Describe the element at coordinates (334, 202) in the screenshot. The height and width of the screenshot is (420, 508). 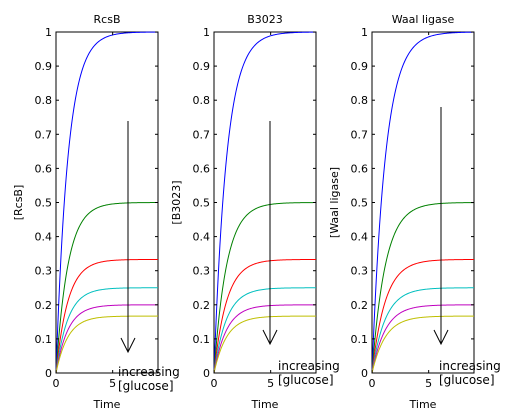
I see `y-axis-label: [Waal ligase]` at that location.